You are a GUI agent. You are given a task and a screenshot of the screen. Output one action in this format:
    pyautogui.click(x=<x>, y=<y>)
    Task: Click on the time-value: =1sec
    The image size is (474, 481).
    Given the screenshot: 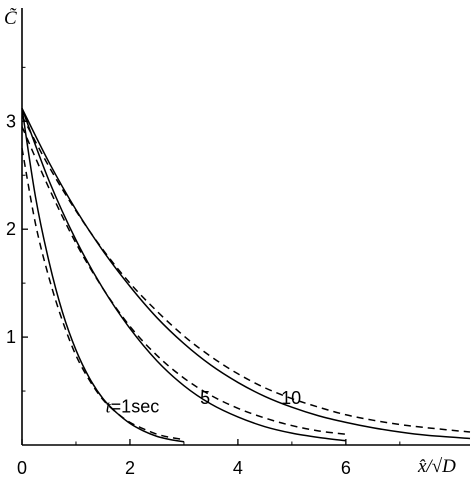 What is the action you would take?
    pyautogui.click(x=135, y=407)
    